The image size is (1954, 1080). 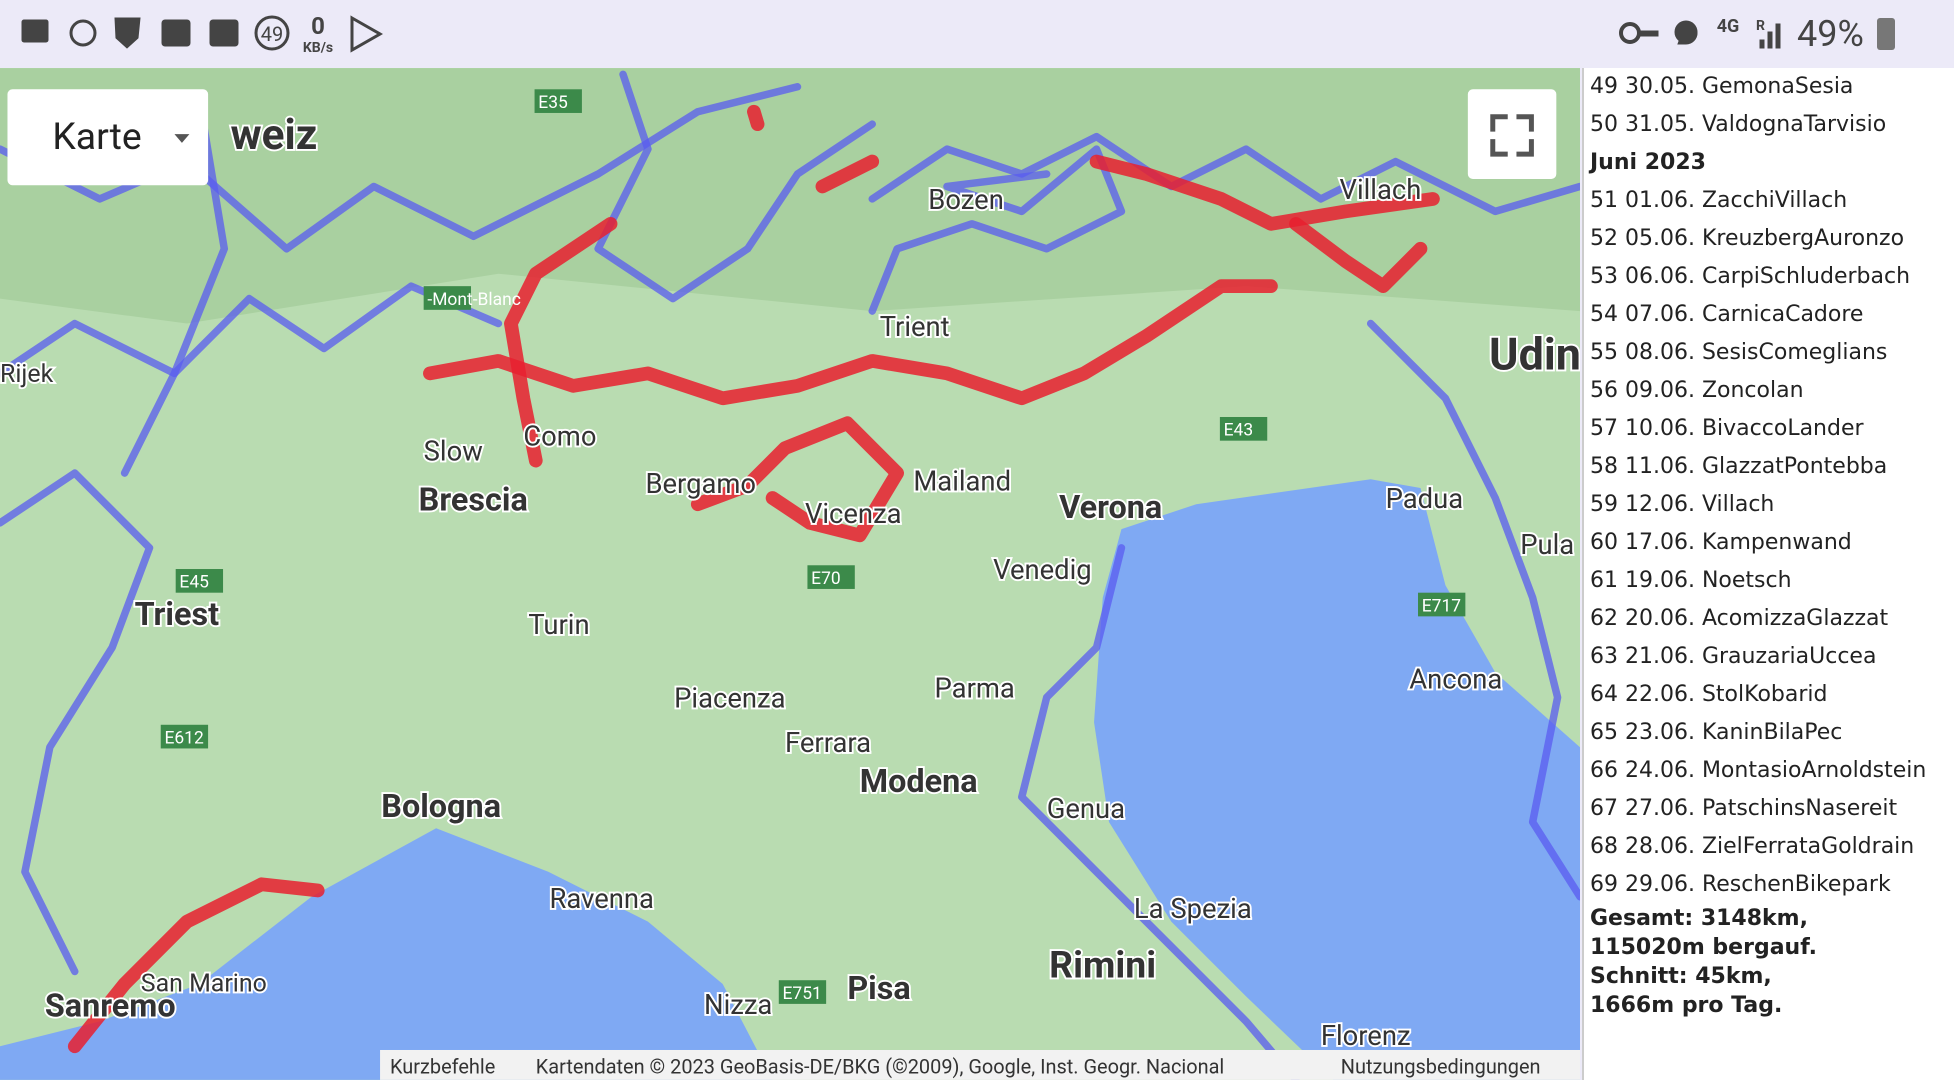 I want to click on place-label: Triest, so click(x=177, y=614).